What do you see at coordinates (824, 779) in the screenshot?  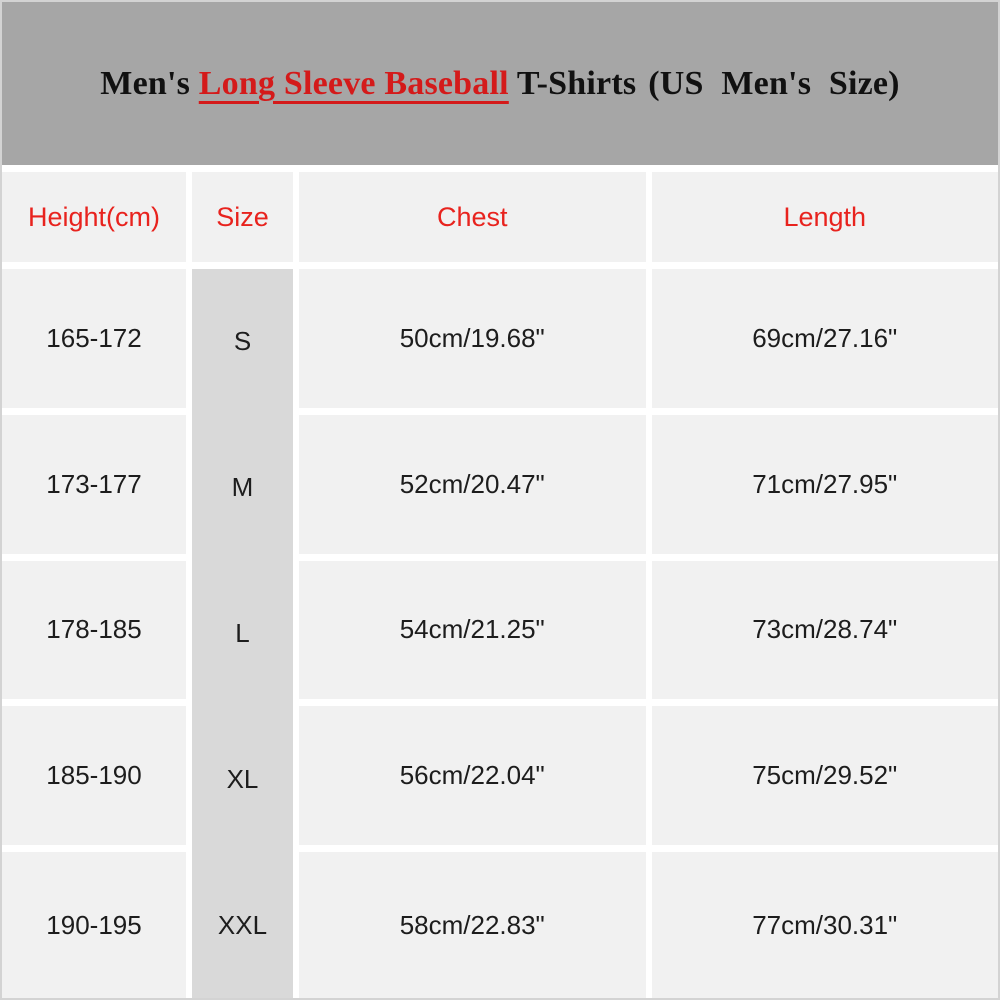 I see `cell-length-row4: 75cm/29.52"` at bounding box center [824, 779].